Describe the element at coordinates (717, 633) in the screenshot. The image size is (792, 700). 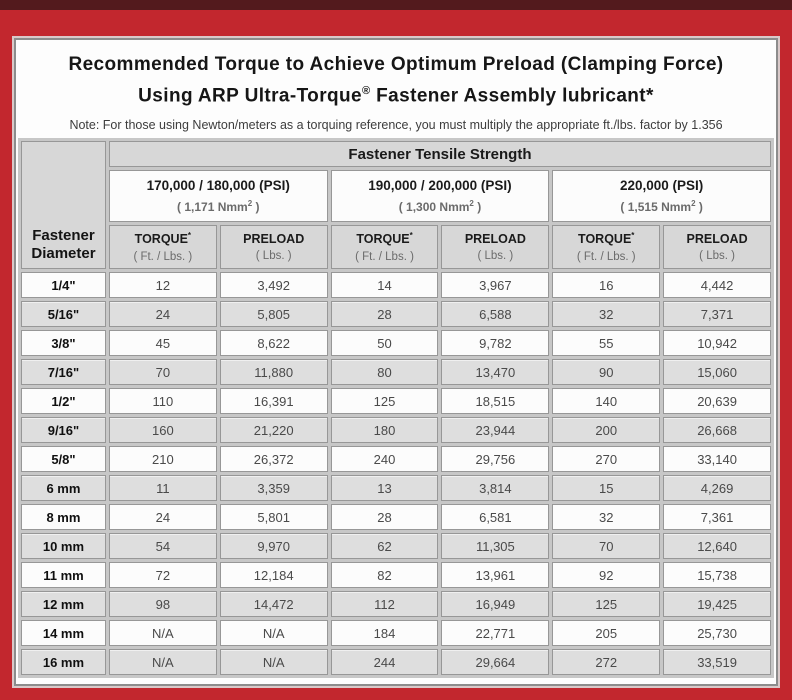
I see `value-cell: 25,730` at that location.